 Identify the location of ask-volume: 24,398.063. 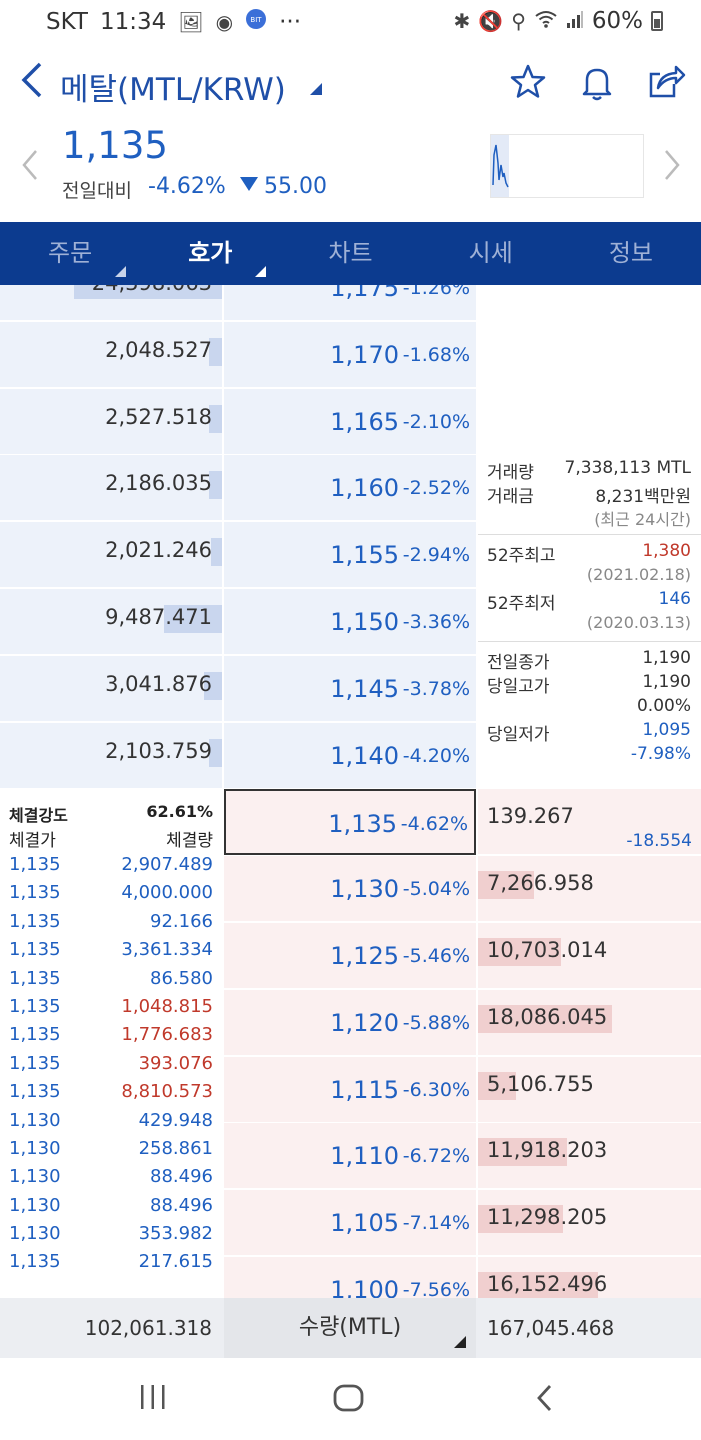
(152, 290).